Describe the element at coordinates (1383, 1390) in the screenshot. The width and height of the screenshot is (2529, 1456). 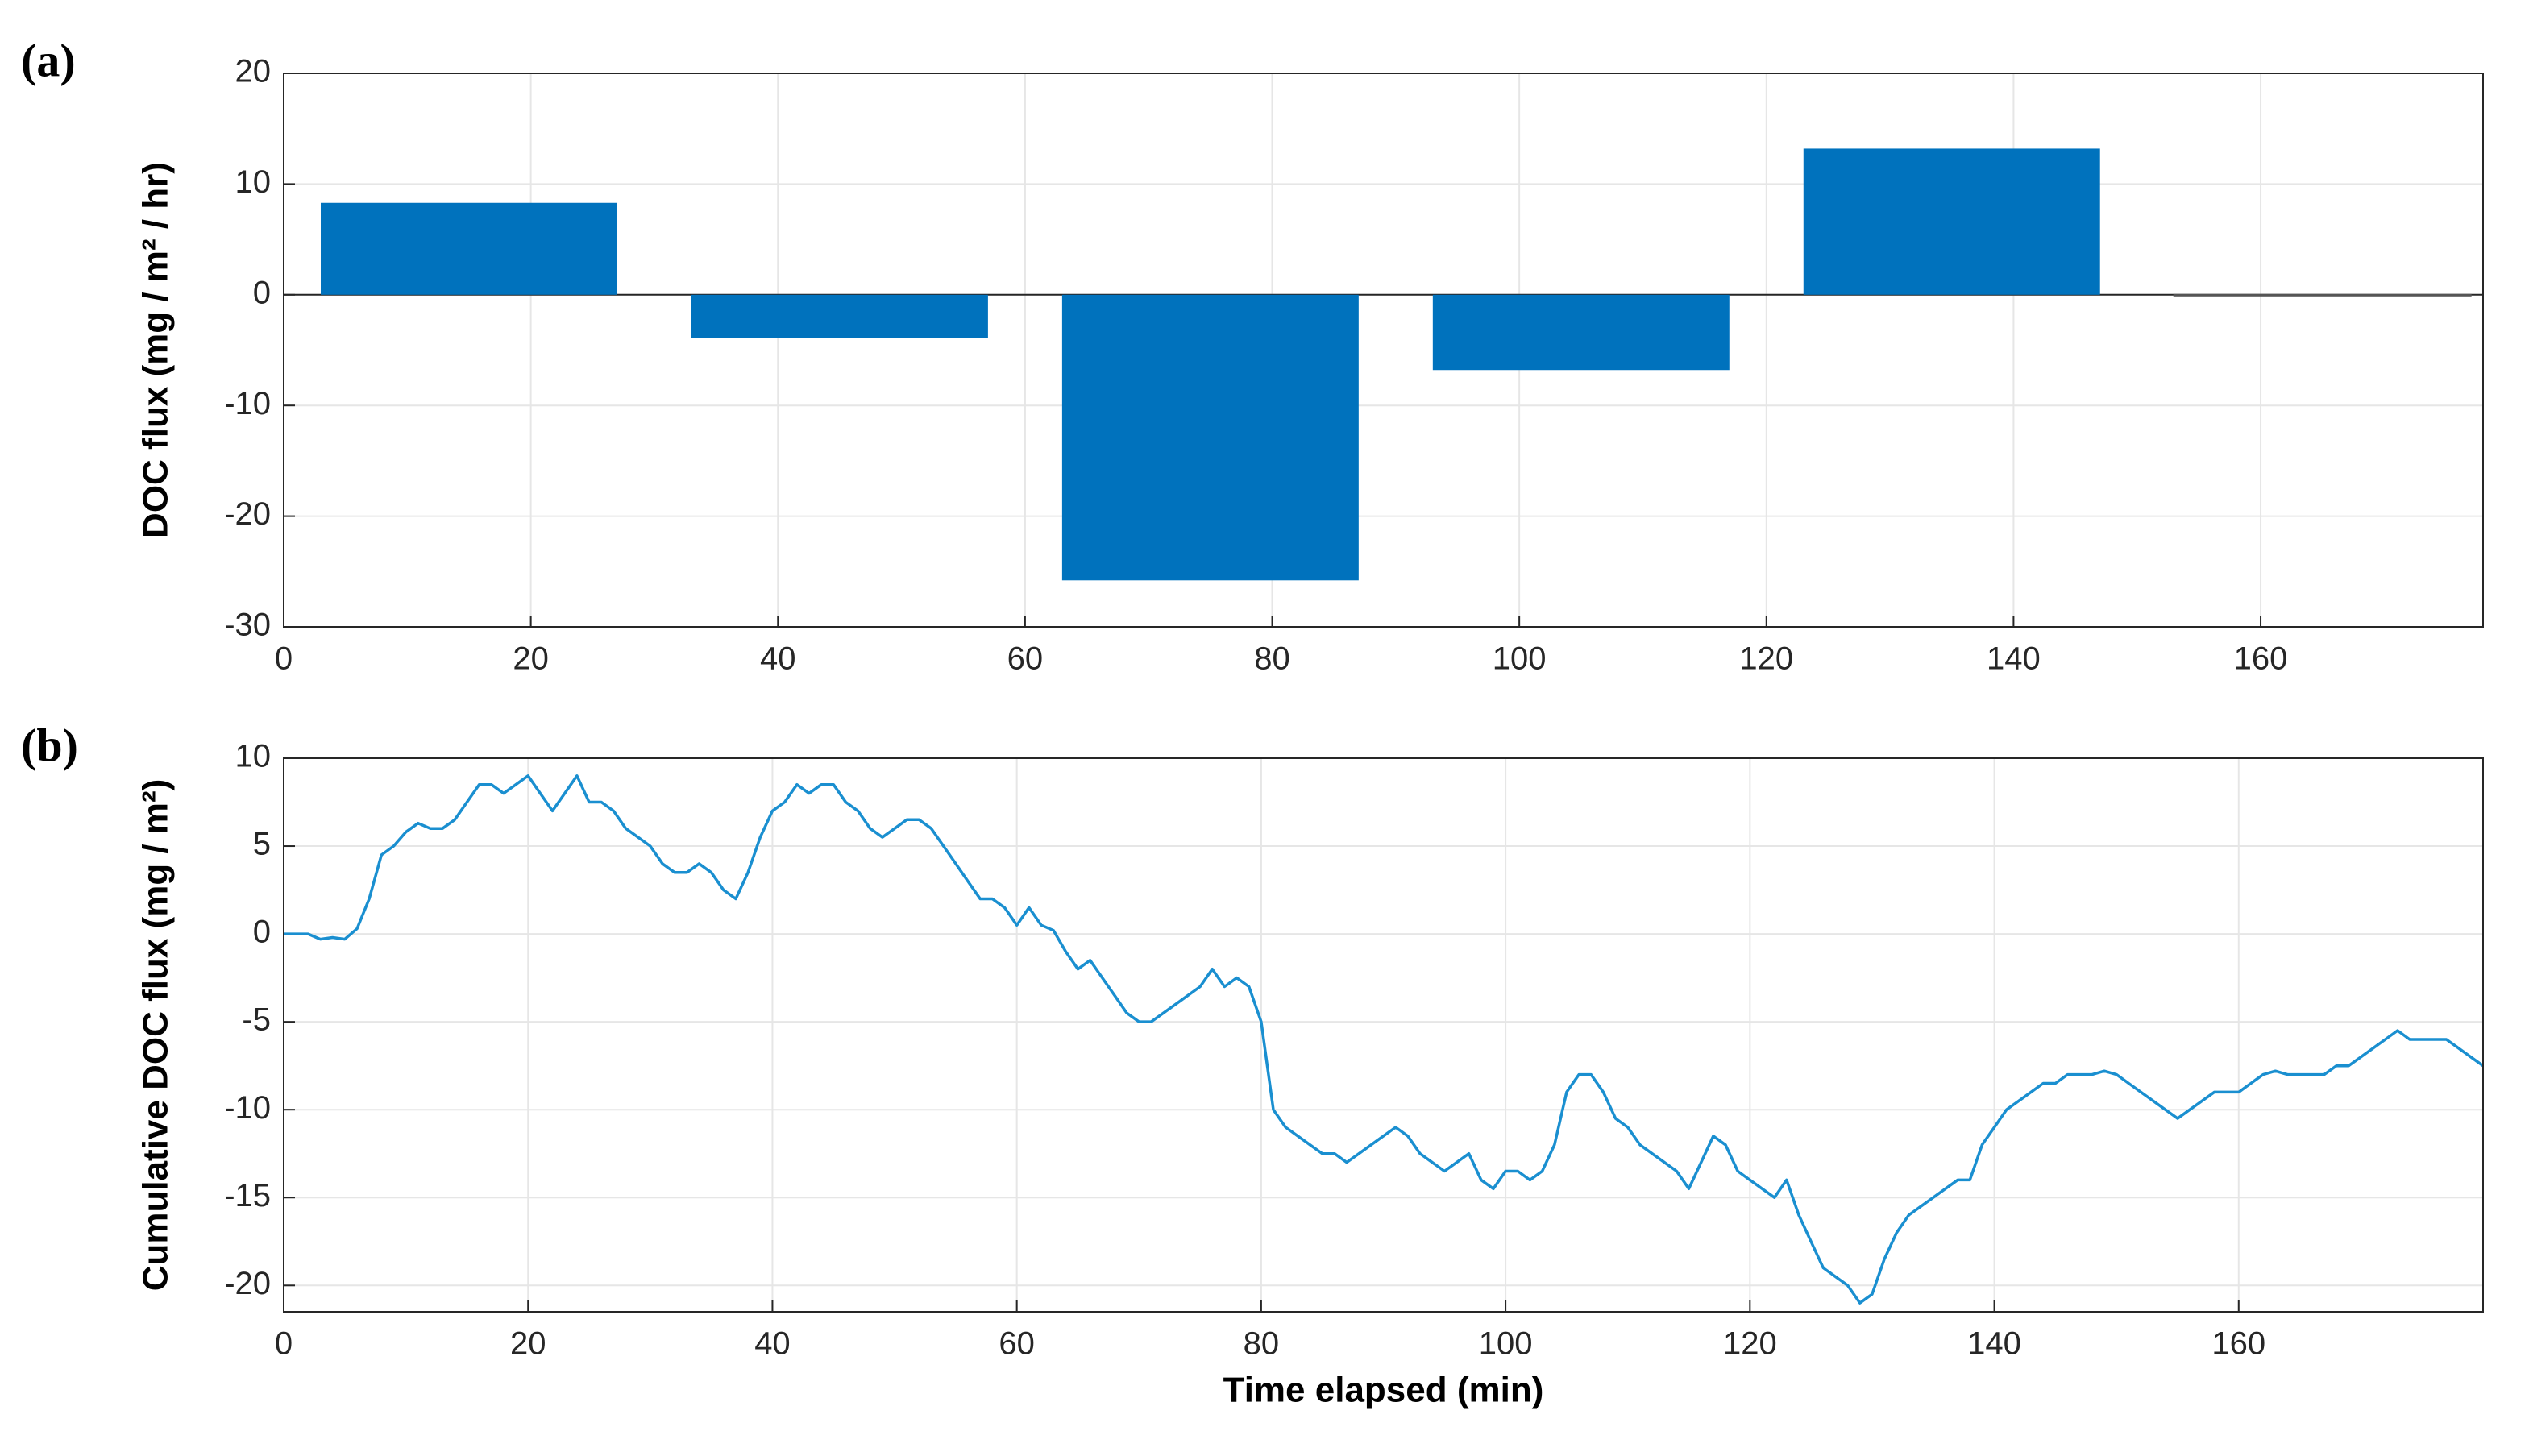
I see `x-axis-label: Time elapsed (min)` at that location.